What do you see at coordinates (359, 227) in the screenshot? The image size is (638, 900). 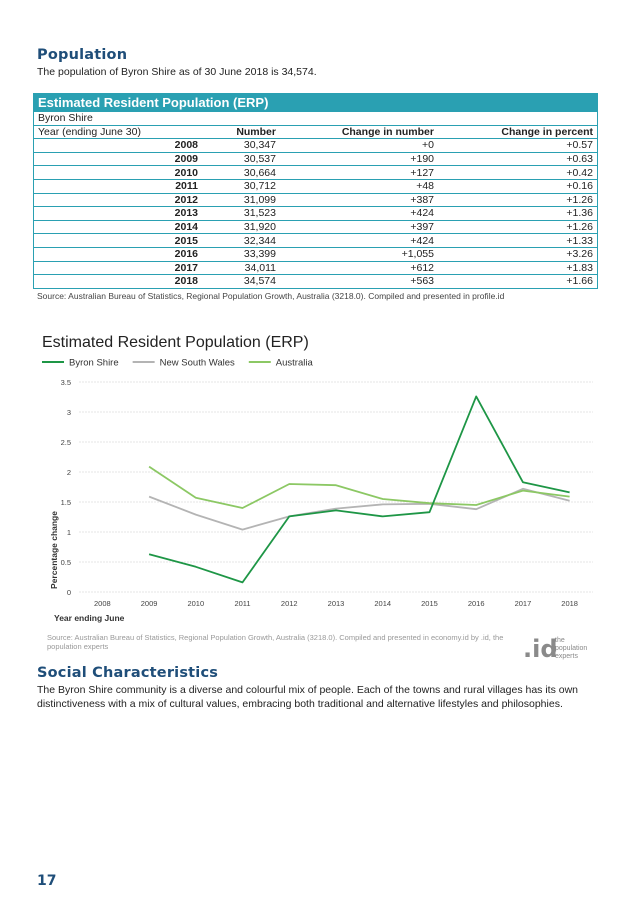 I see `table-cell-change-number: +397` at bounding box center [359, 227].